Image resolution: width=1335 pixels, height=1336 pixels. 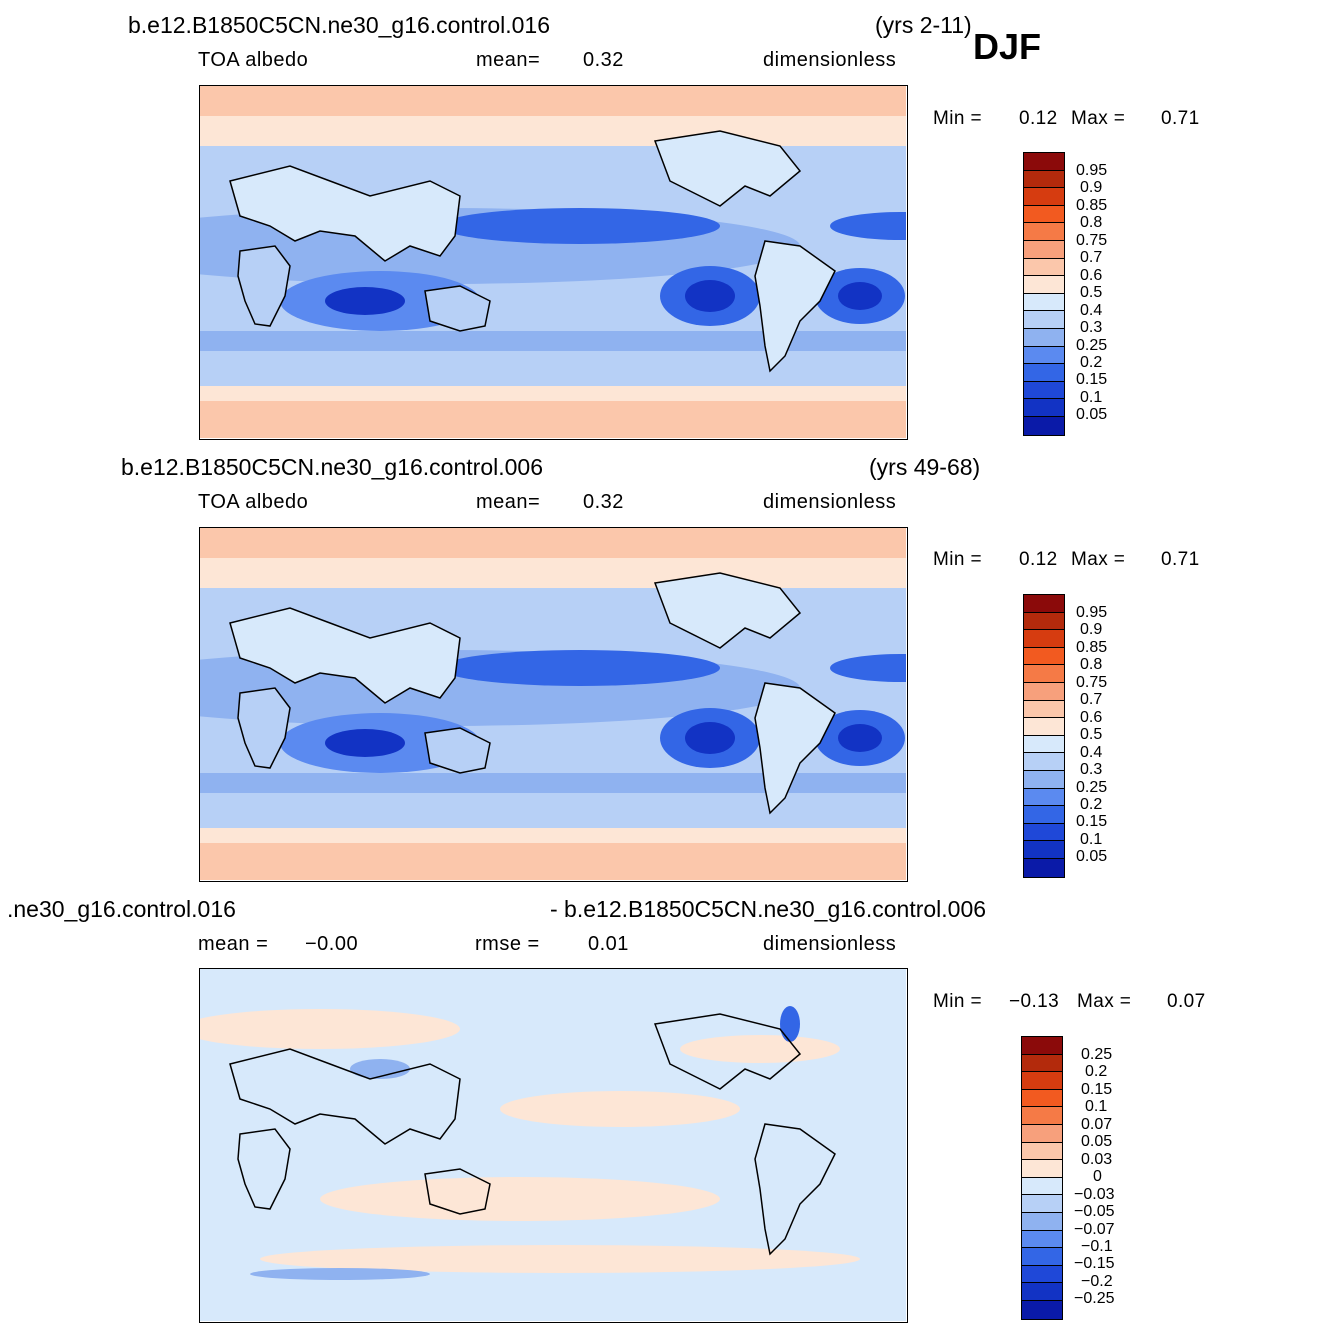 What do you see at coordinates (1094, 1194) in the screenshot?
I see `colorbar-label: −0.03` at bounding box center [1094, 1194].